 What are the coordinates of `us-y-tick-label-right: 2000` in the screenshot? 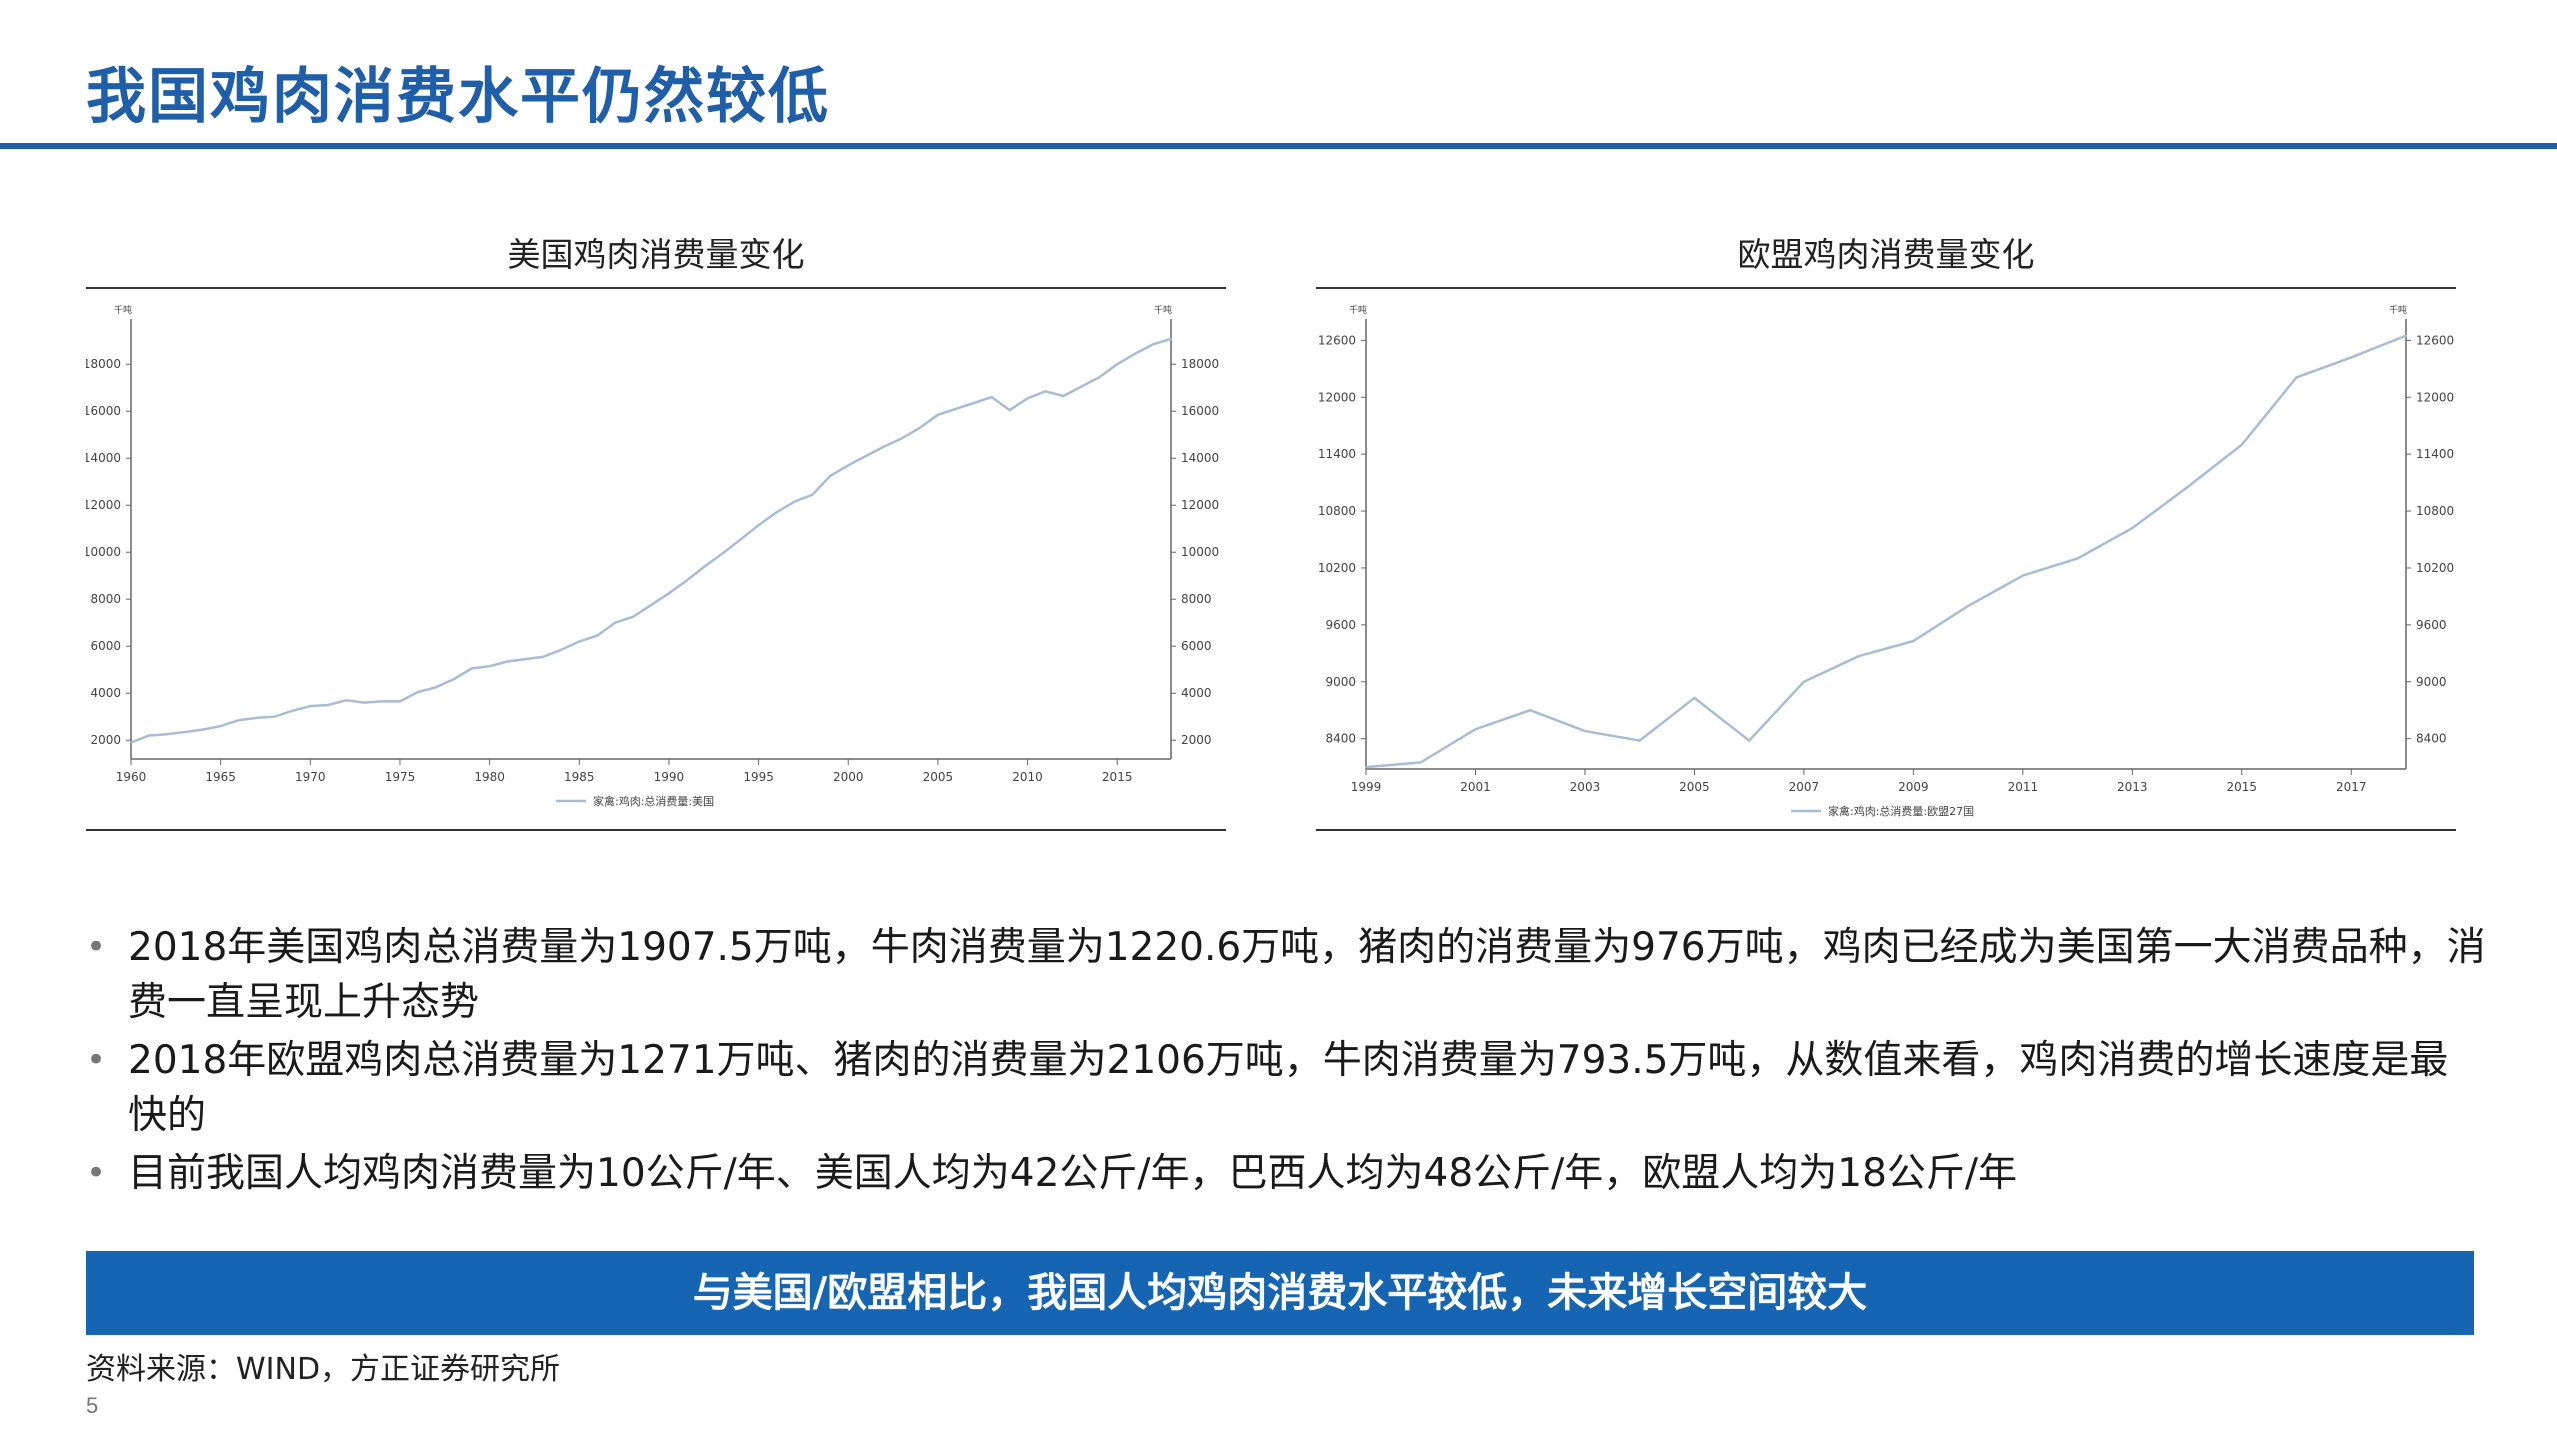 It's located at (1196, 740).